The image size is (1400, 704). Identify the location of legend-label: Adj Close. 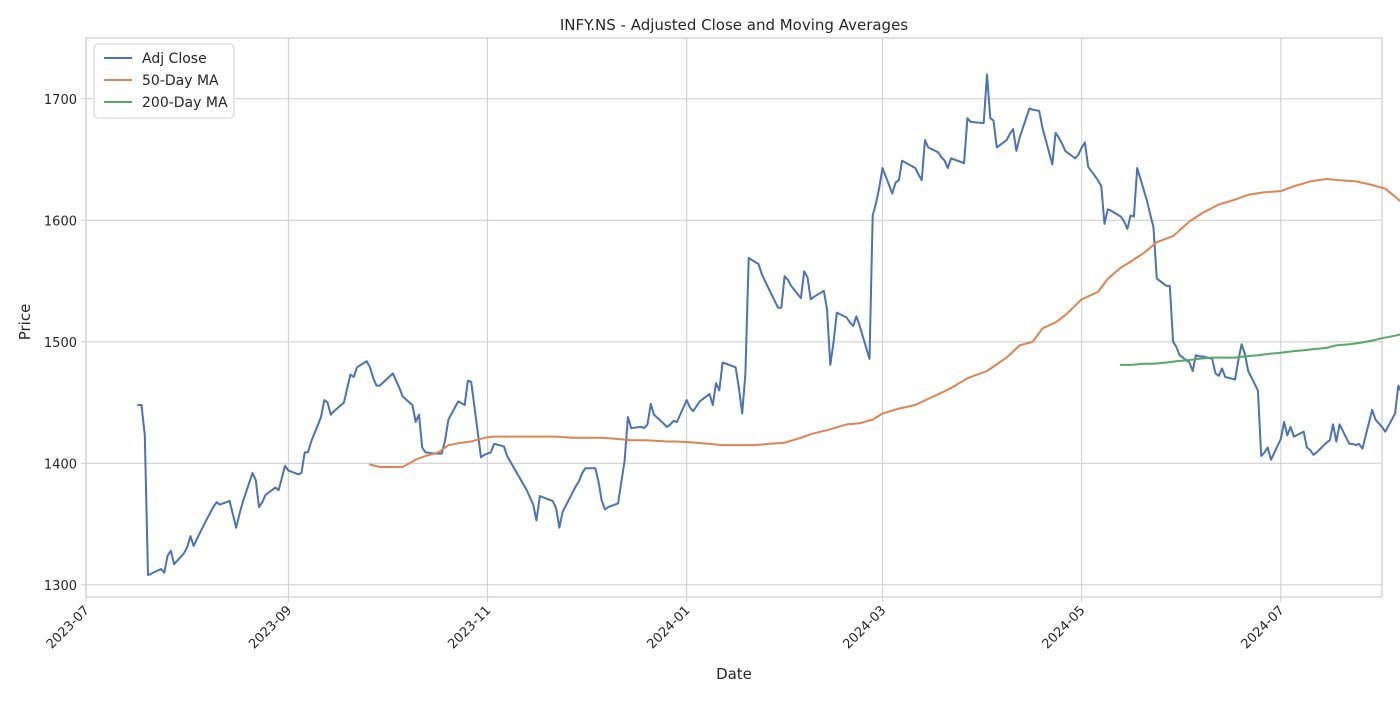
(174, 59).